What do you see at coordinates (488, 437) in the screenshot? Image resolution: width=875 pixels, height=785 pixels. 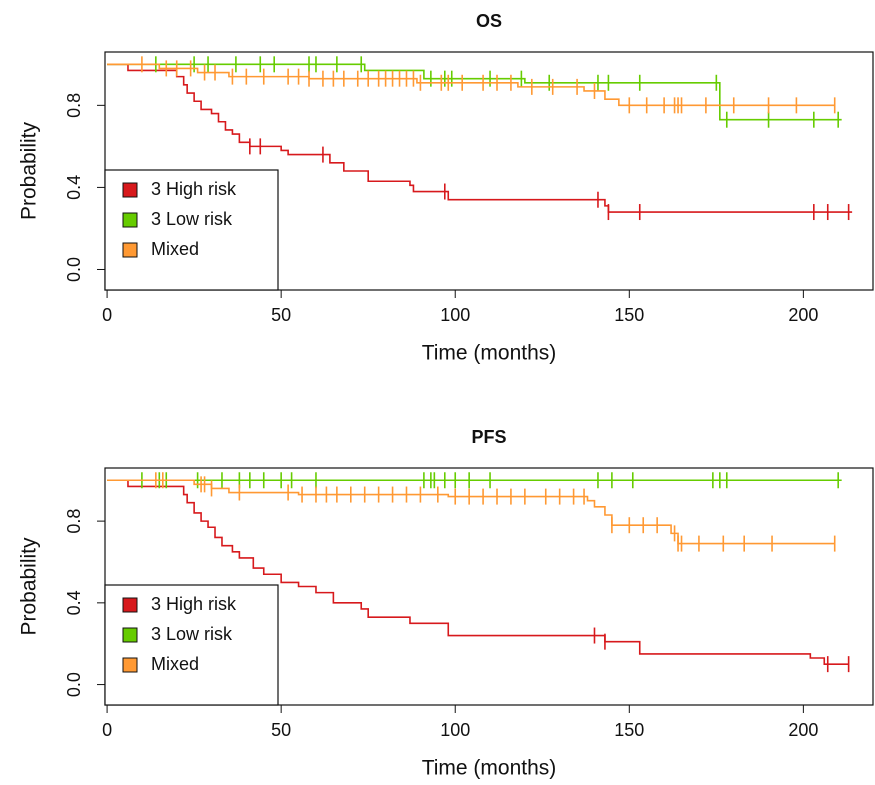 I see `chart-title: PFS` at bounding box center [488, 437].